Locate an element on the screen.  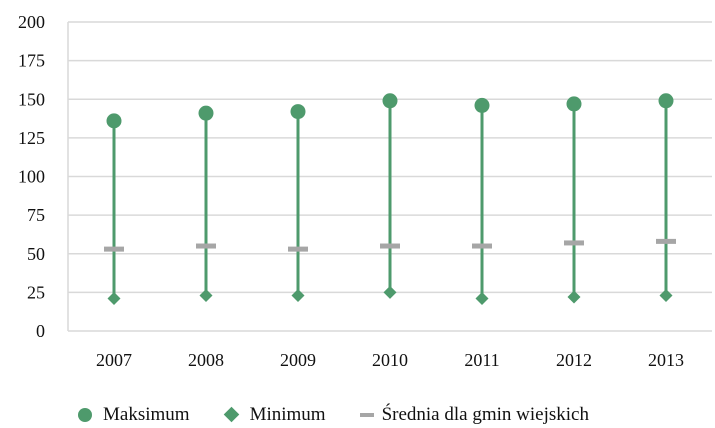
circle-marker-icon is located at coordinates (85, 414).